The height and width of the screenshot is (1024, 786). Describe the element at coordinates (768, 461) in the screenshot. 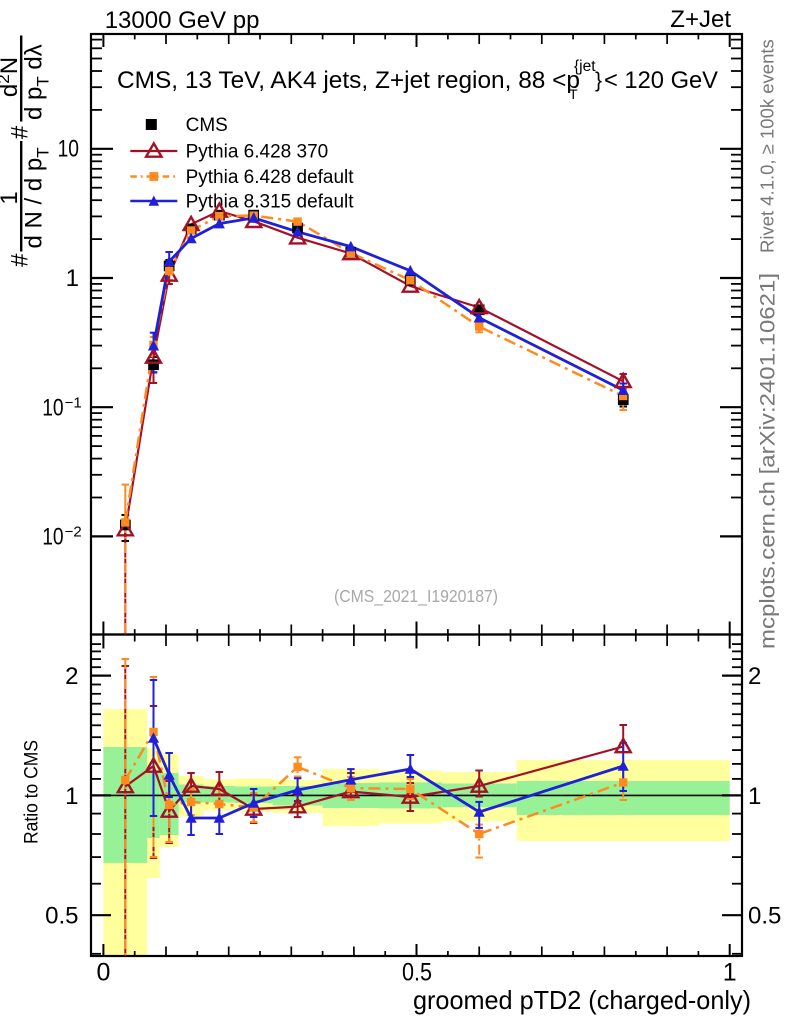

I see `svg-text:mcplots.cern.ch [arXiv:2401.10: mcplots.cern.ch [arXiv:2401.10621]` at that location.